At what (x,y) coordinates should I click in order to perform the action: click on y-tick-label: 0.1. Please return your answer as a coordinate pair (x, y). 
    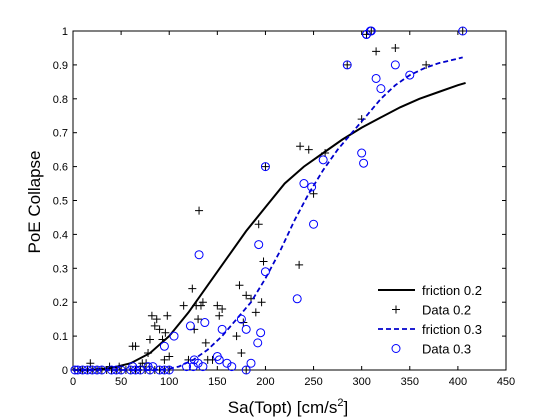
    Looking at the image, I should click on (60, 337).